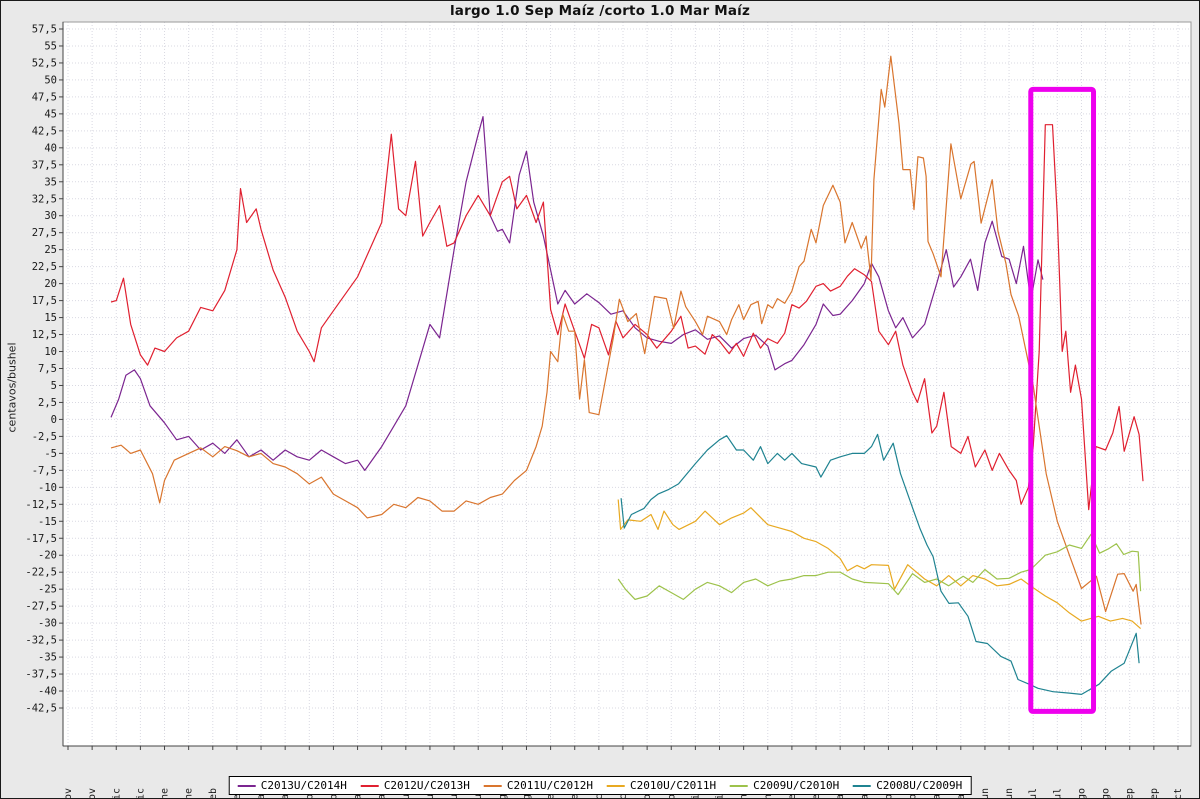  Describe the element at coordinates (879, 567) in the screenshot. I see `series-line-C2009U-C2010H` at that location.